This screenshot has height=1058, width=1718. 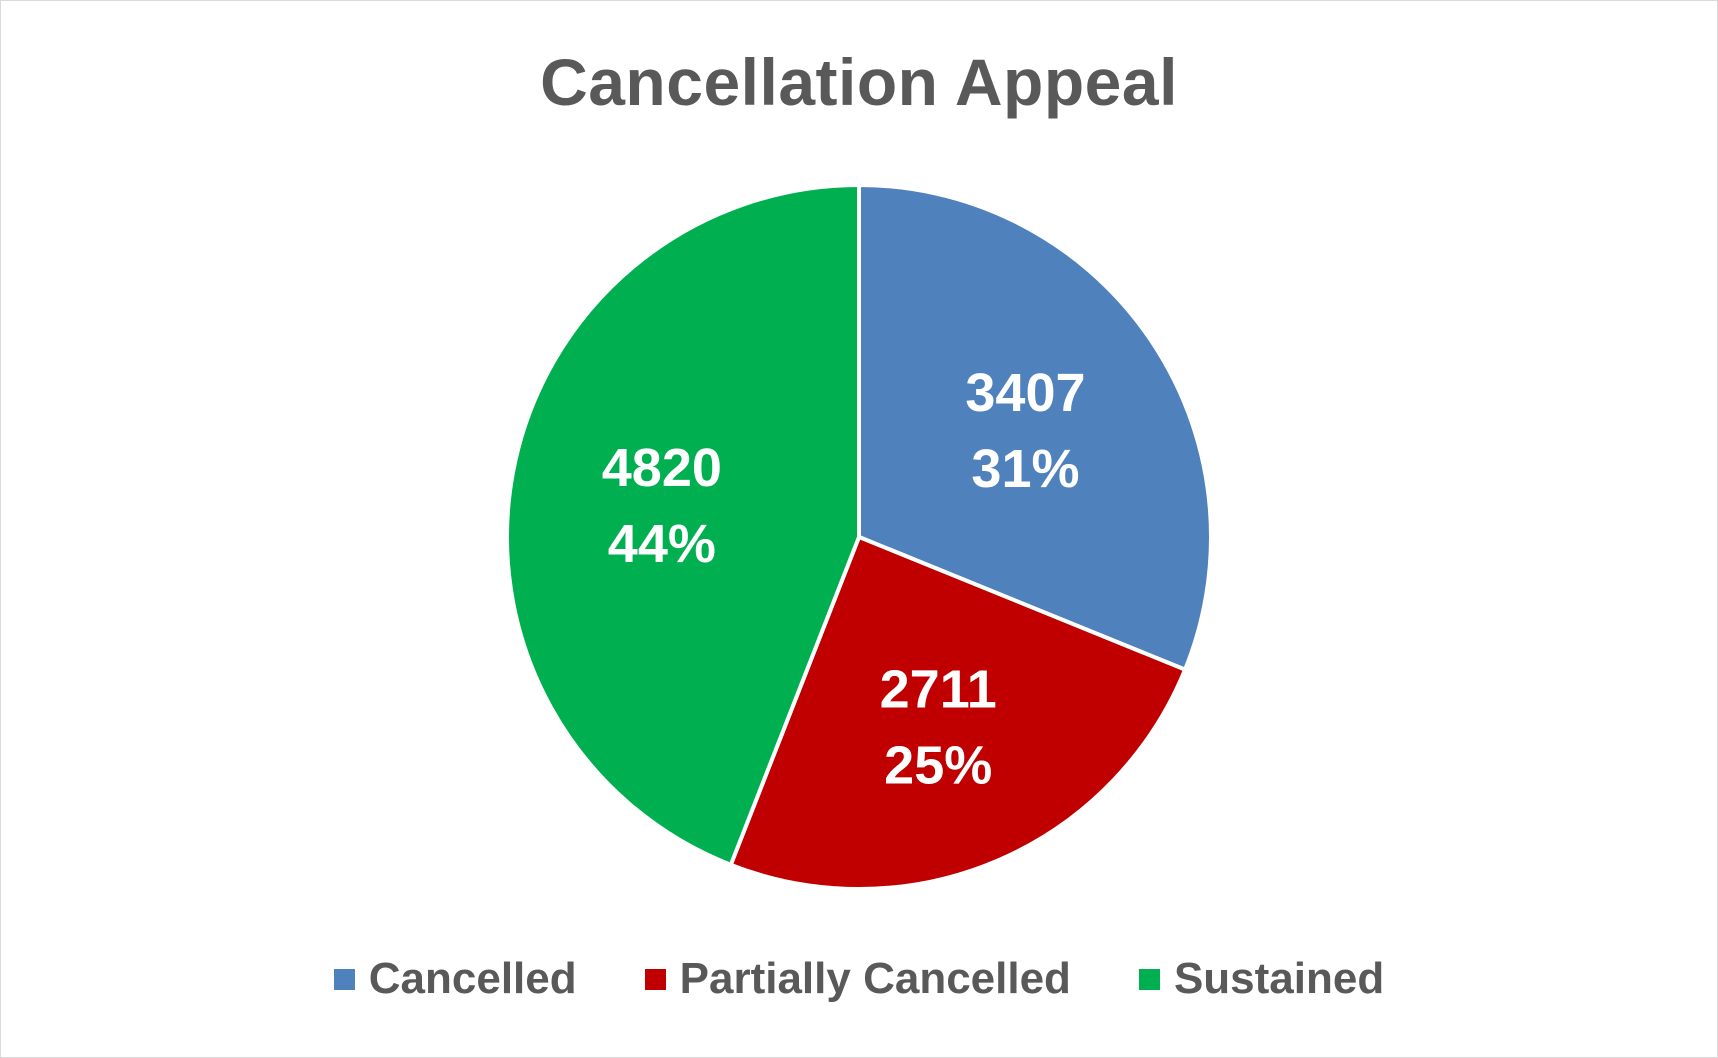 What do you see at coordinates (344, 979) in the screenshot?
I see `legend-swatch-cancelled` at bounding box center [344, 979].